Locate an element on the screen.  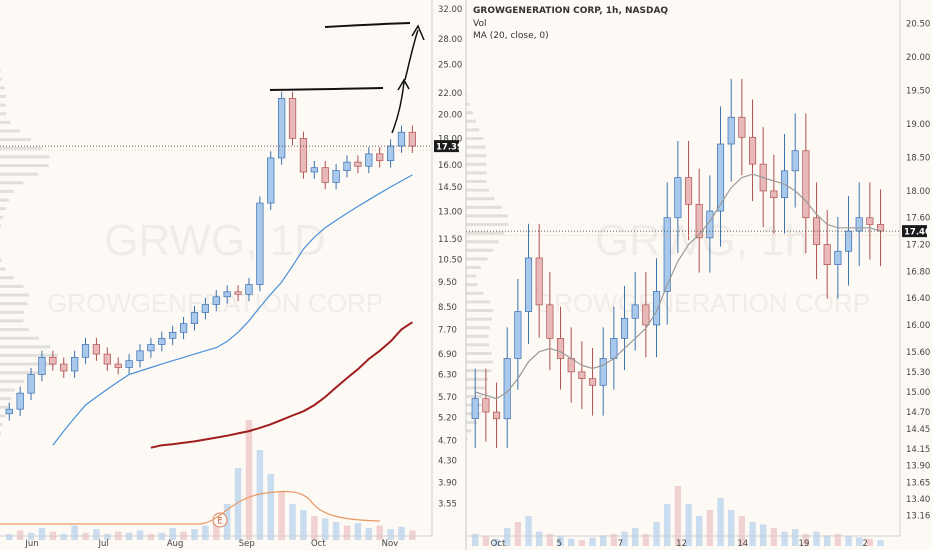
x-tick-label: Oct is located at coordinates (318, 544).